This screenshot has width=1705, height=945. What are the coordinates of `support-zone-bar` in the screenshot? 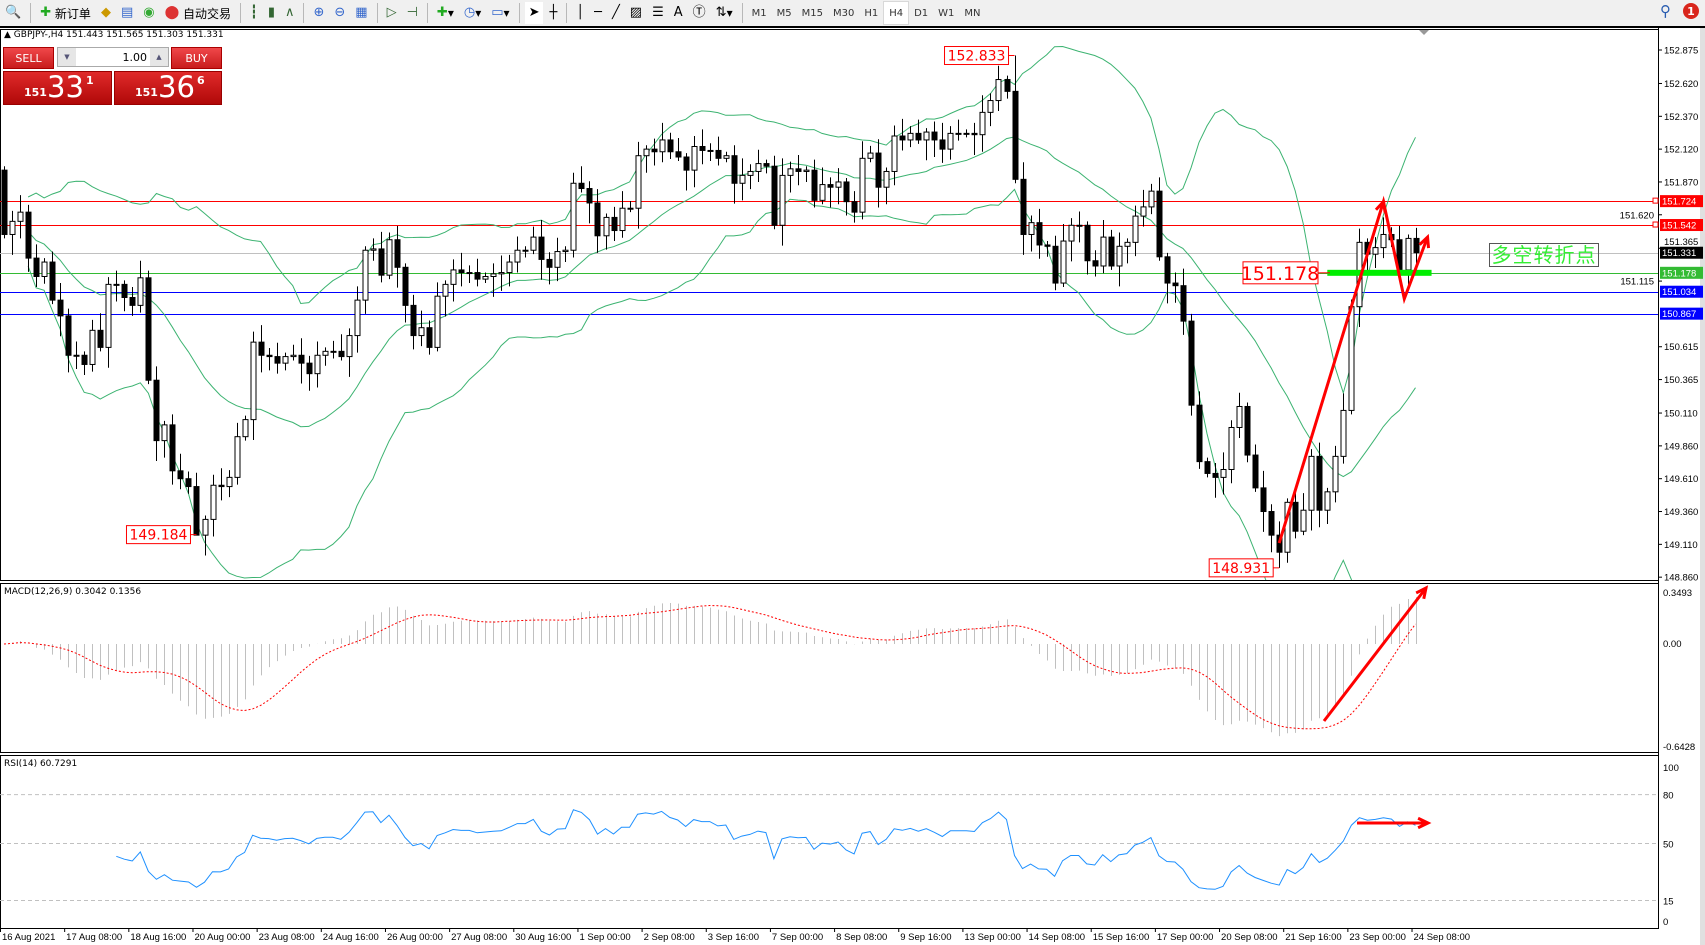 It's located at (1379, 272).